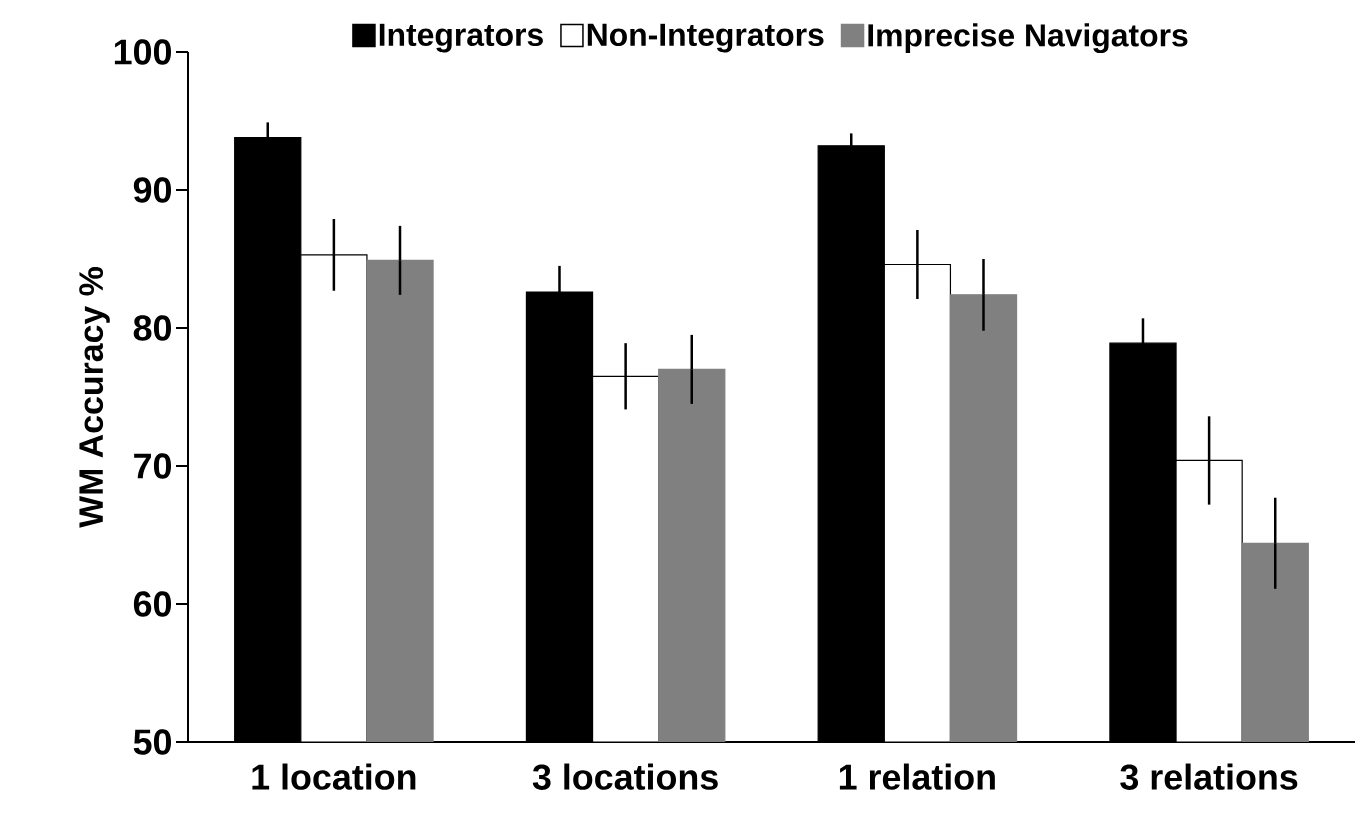 This screenshot has height=827, width=1366. Describe the element at coordinates (1028, 38) in the screenshot. I see `legend-label: Imprecise Navigators` at that location.